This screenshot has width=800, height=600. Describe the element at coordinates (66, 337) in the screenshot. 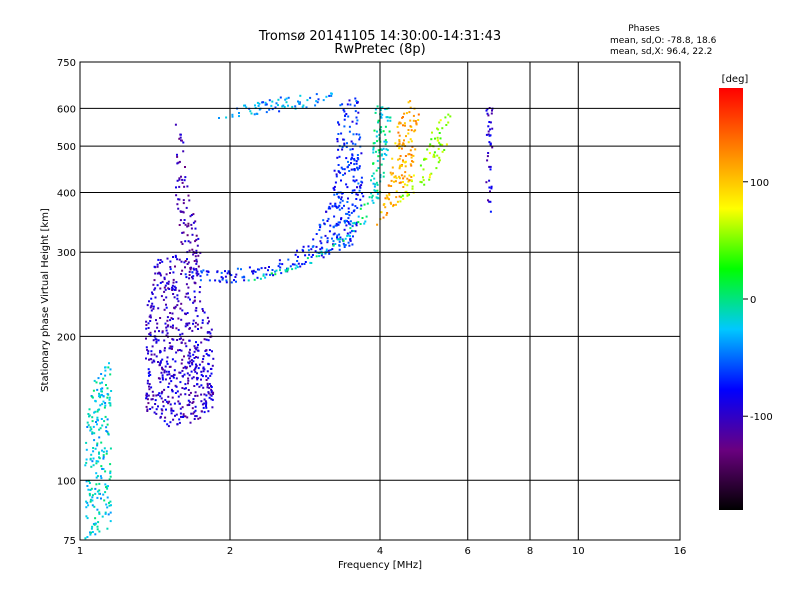

I see `y-tick-label: 200` at that location.